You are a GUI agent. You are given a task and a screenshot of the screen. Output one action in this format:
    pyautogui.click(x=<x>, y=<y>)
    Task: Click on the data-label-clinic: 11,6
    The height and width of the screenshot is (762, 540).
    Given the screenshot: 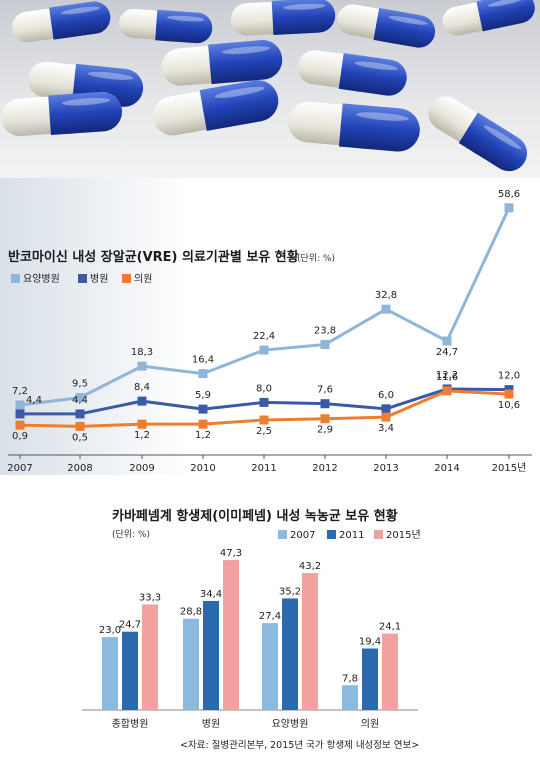 What is the action you would take?
    pyautogui.click(x=447, y=377)
    